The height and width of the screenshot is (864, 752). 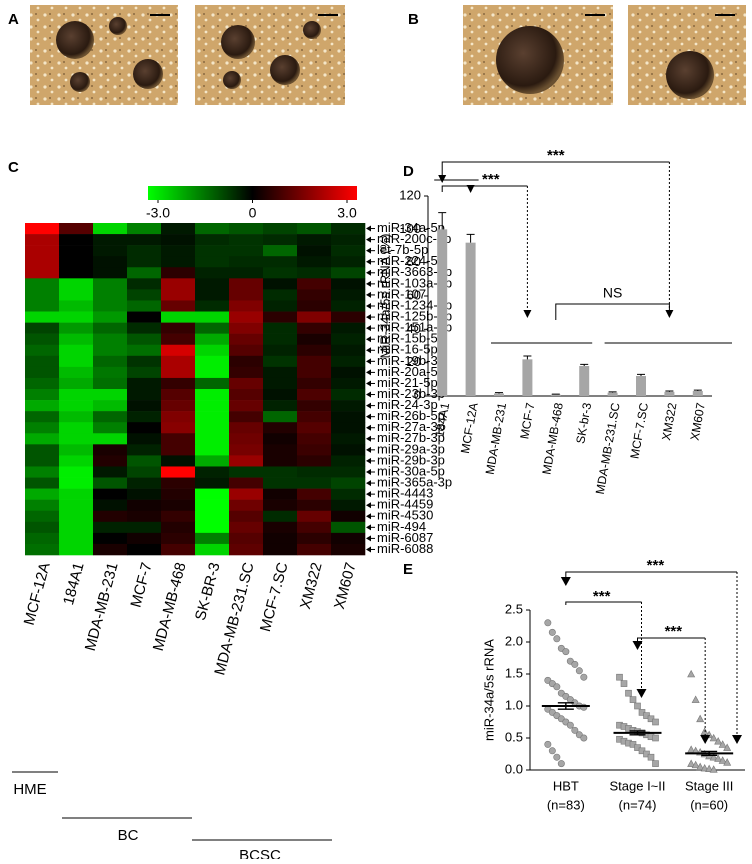 I want to click on group-label: HME, so click(x=29, y=789).